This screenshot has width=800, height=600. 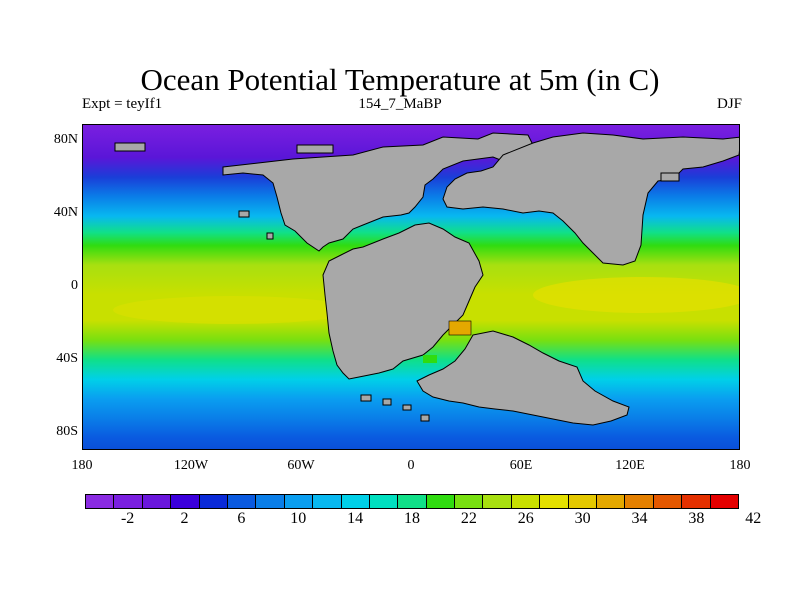 What do you see at coordinates (355, 518) in the screenshot?
I see `colorbar-label: 14` at bounding box center [355, 518].